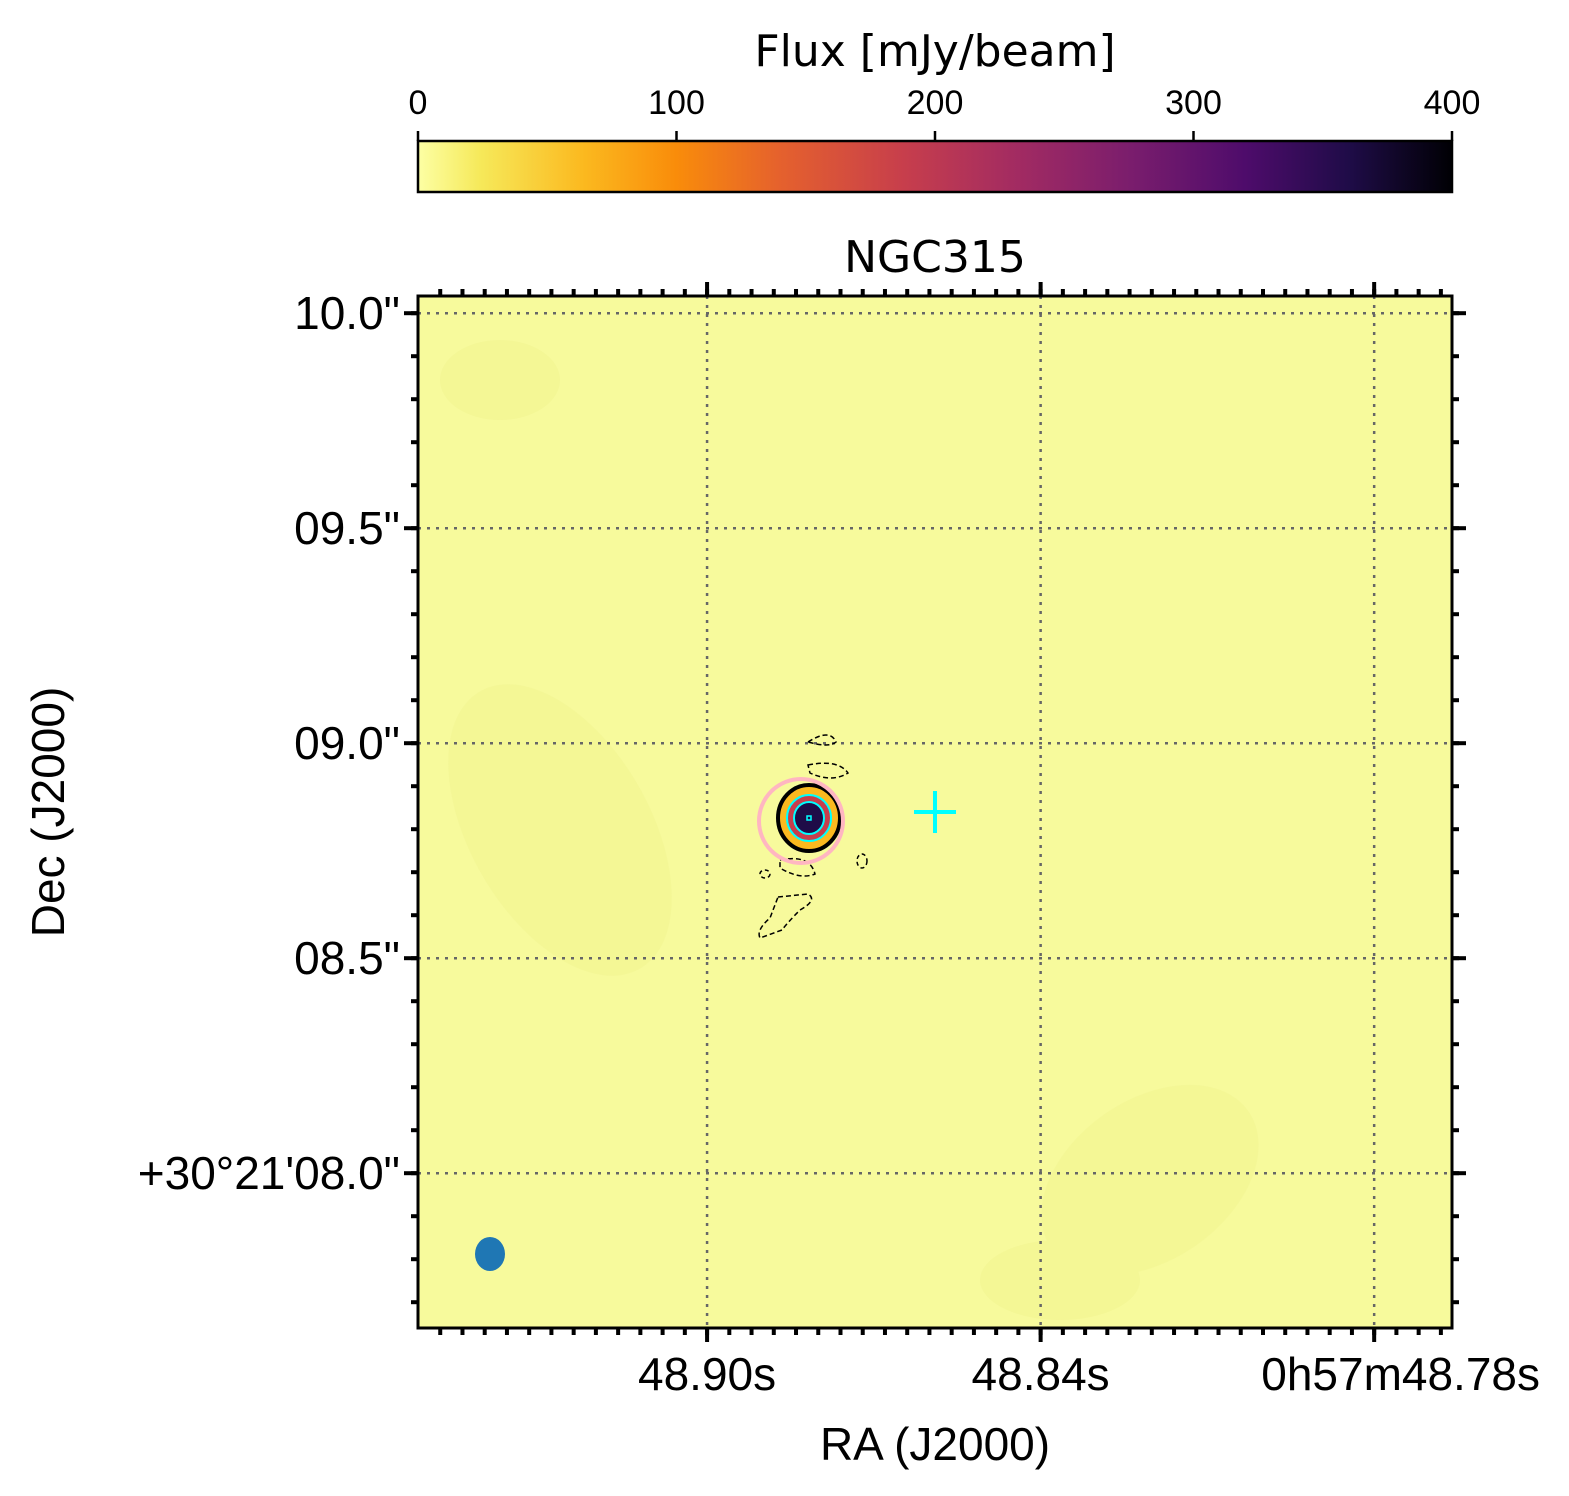 This screenshot has width=1569, height=1496. Describe the element at coordinates (347, 313) in the screenshot. I see `y-tick-label: 10.0"` at that location.